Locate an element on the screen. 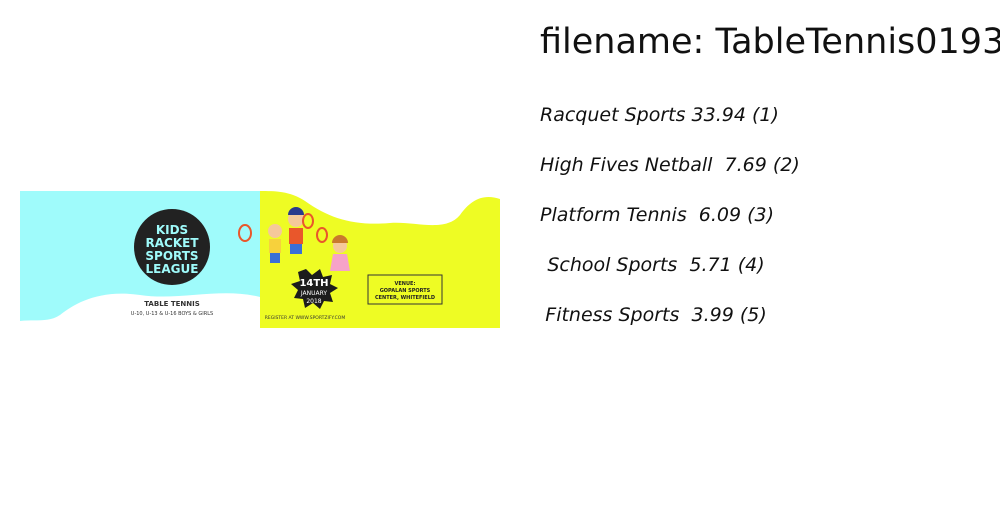 This screenshot has width=1000, height=520. prediction: High Fives Netball 7.69 (2) is located at coordinates (670, 165).